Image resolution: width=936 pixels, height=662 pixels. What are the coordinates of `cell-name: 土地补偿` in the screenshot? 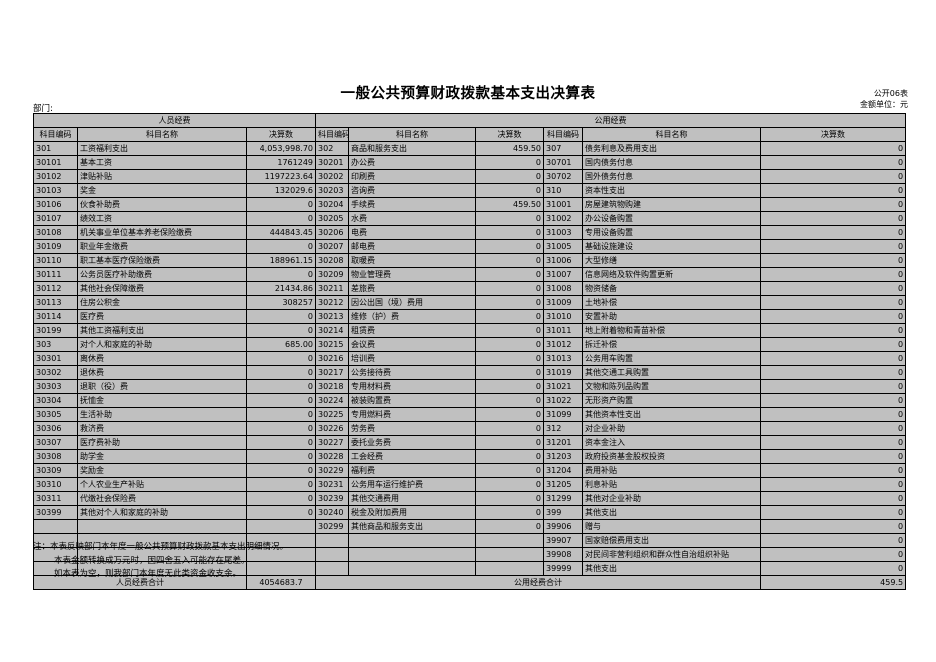 It's located at (672, 302).